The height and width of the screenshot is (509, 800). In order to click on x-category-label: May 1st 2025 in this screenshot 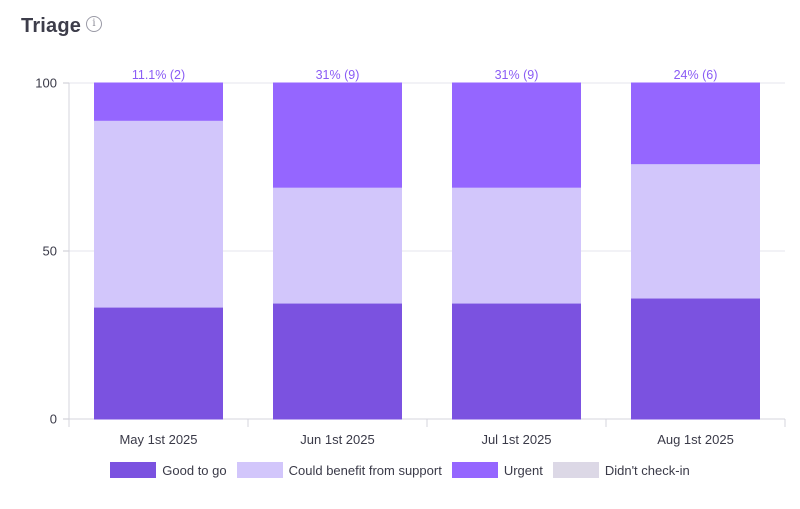, I will do `click(158, 439)`.